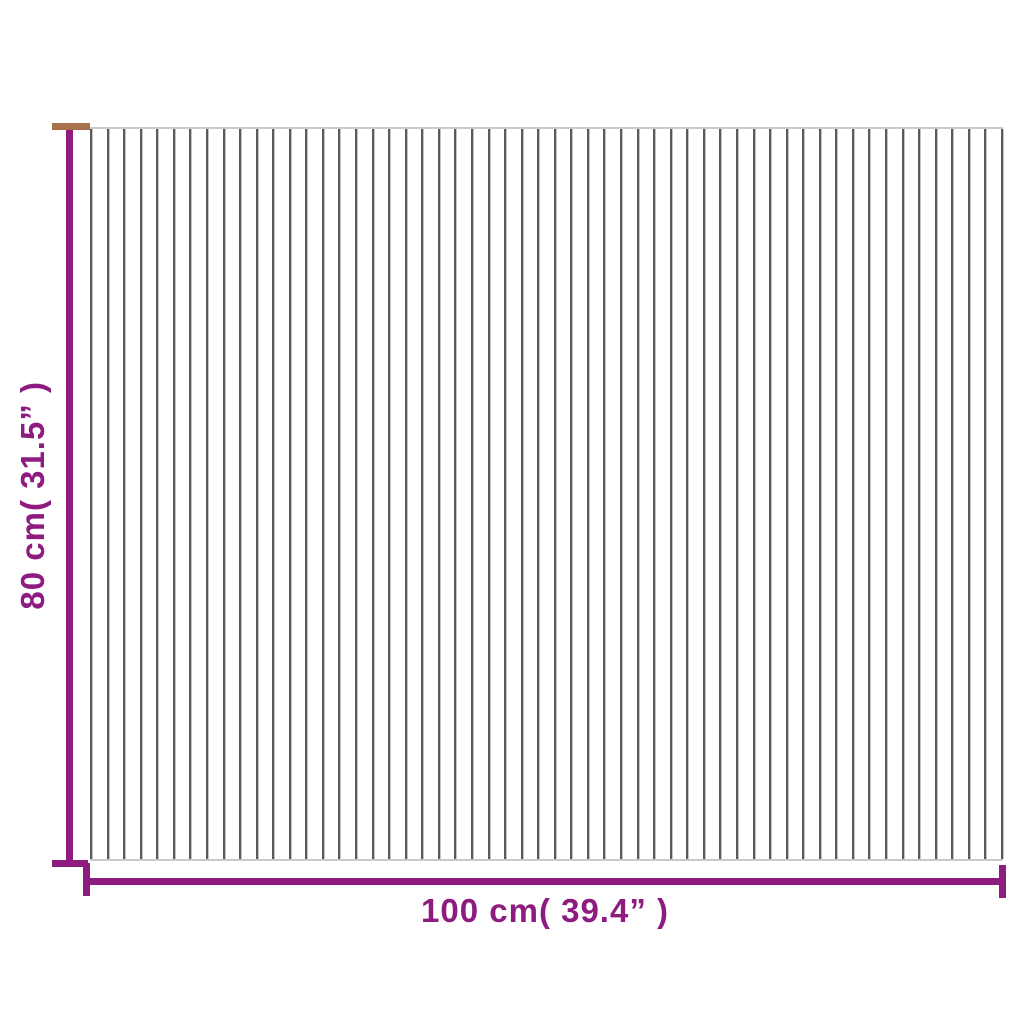  What do you see at coordinates (86, 879) in the screenshot?
I see `width-dimension-left-cap` at bounding box center [86, 879].